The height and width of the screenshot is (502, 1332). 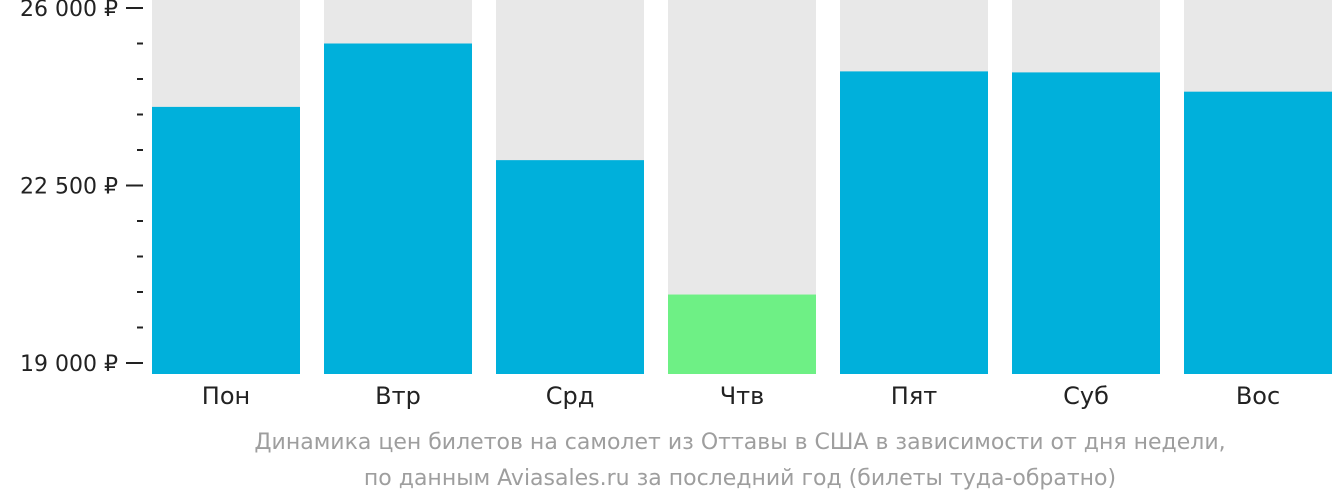 I want to click on y-tick-label-2: 22 500 ₽, so click(x=69, y=187).